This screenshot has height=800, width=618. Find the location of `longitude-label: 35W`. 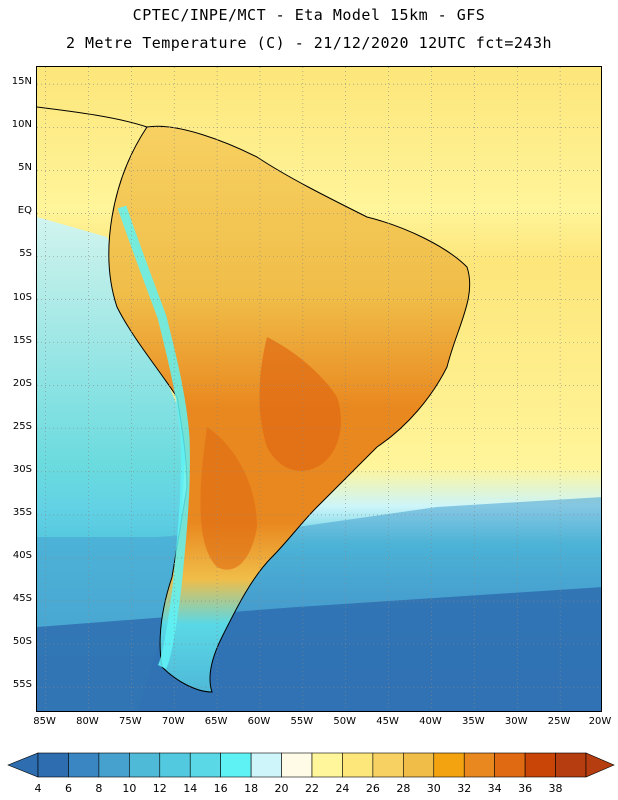

longitude-label: 35W is located at coordinates (473, 721).